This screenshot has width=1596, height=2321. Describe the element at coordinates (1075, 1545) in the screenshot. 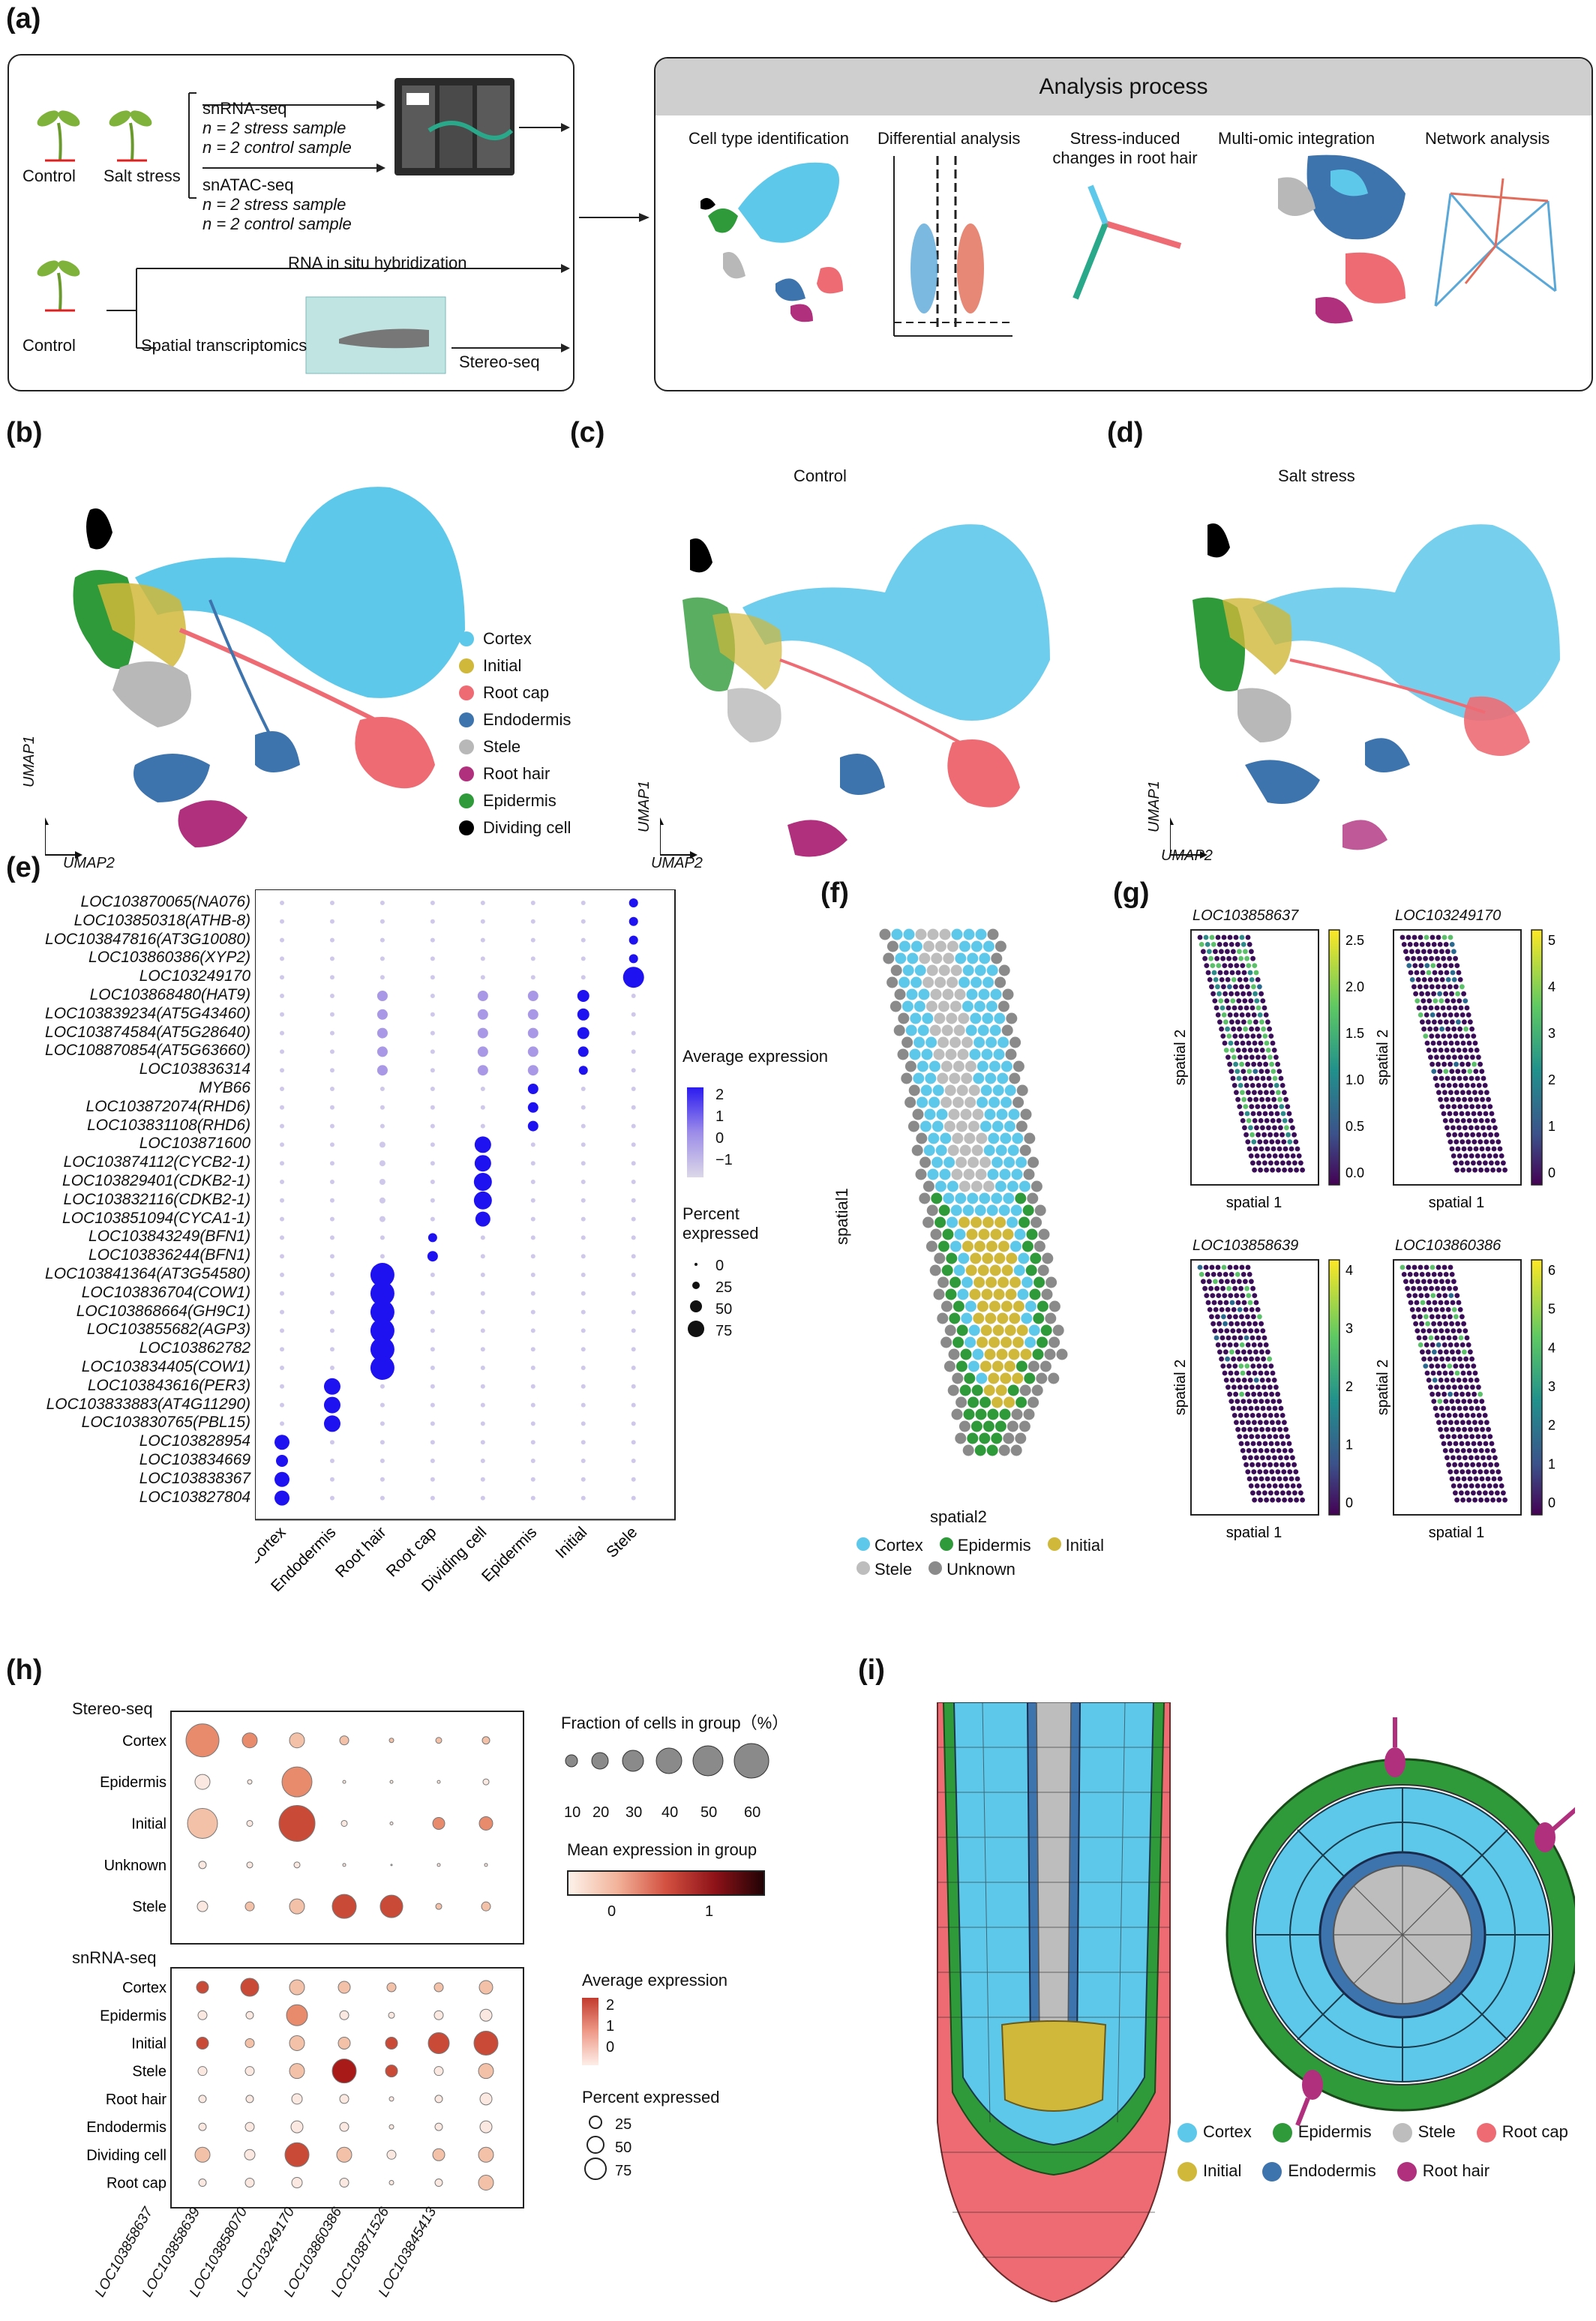

I see `legend-item: Initial` at that location.